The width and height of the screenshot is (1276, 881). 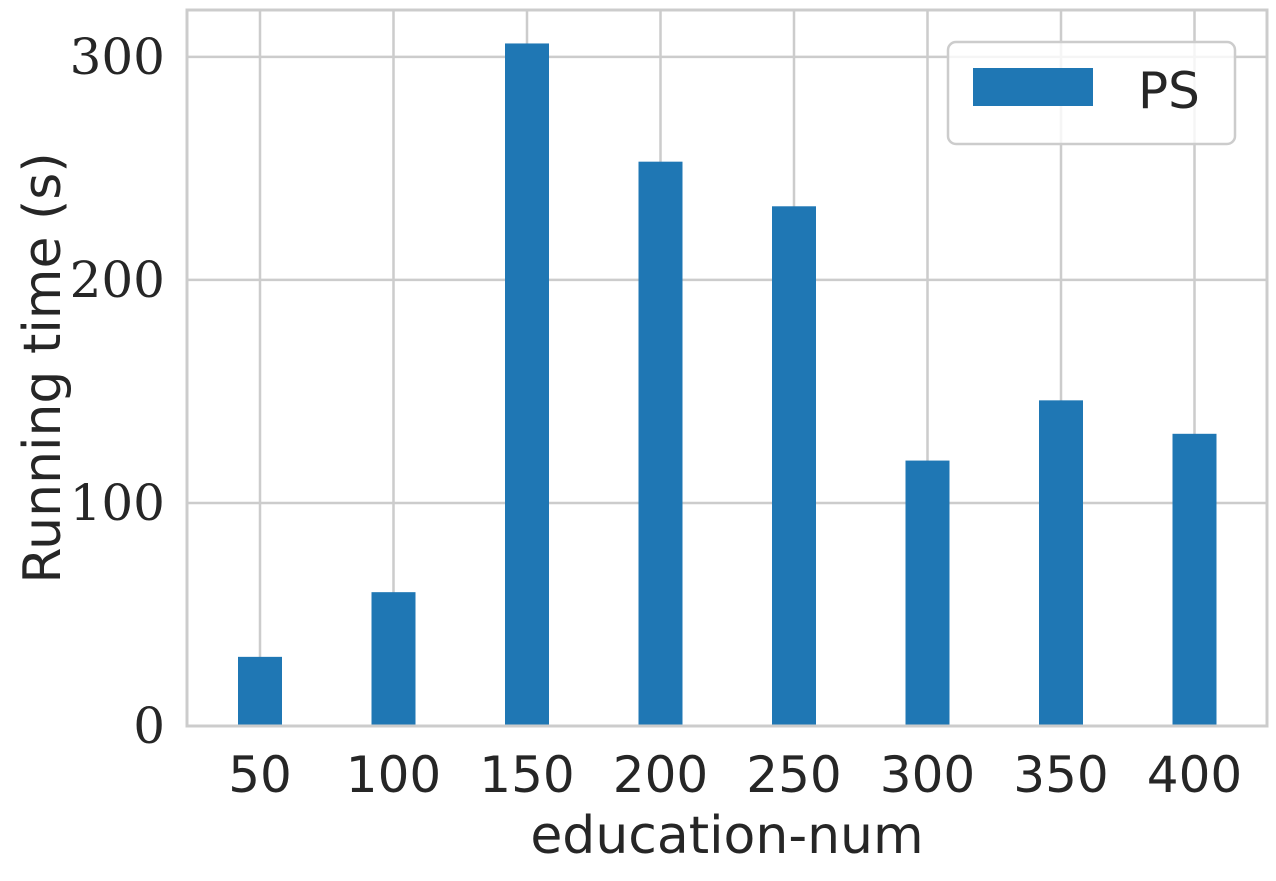 What do you see at coordinates (393, 775) in the screenshot?
I see `x-tick-label: 100` at bounding box center [393, 775].